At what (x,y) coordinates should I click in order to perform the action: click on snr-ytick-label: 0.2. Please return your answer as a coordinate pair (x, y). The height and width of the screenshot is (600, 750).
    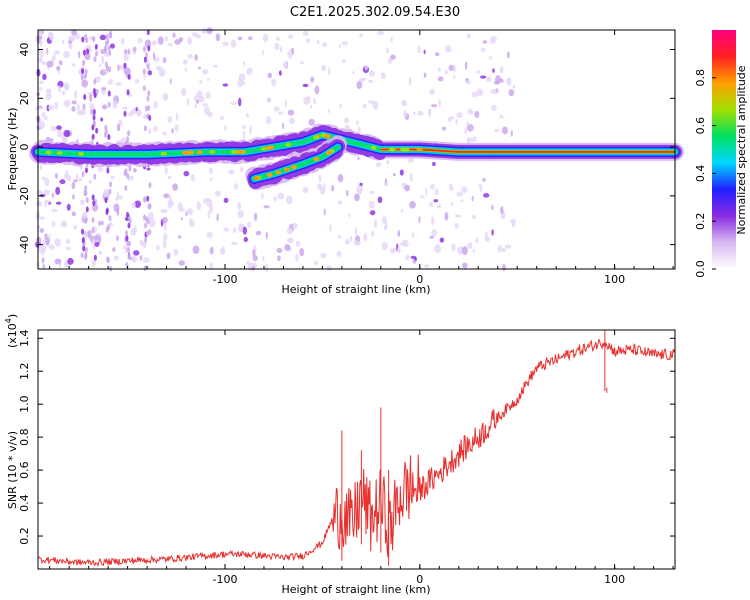
    Looking at the image, I should click on (24, 536).